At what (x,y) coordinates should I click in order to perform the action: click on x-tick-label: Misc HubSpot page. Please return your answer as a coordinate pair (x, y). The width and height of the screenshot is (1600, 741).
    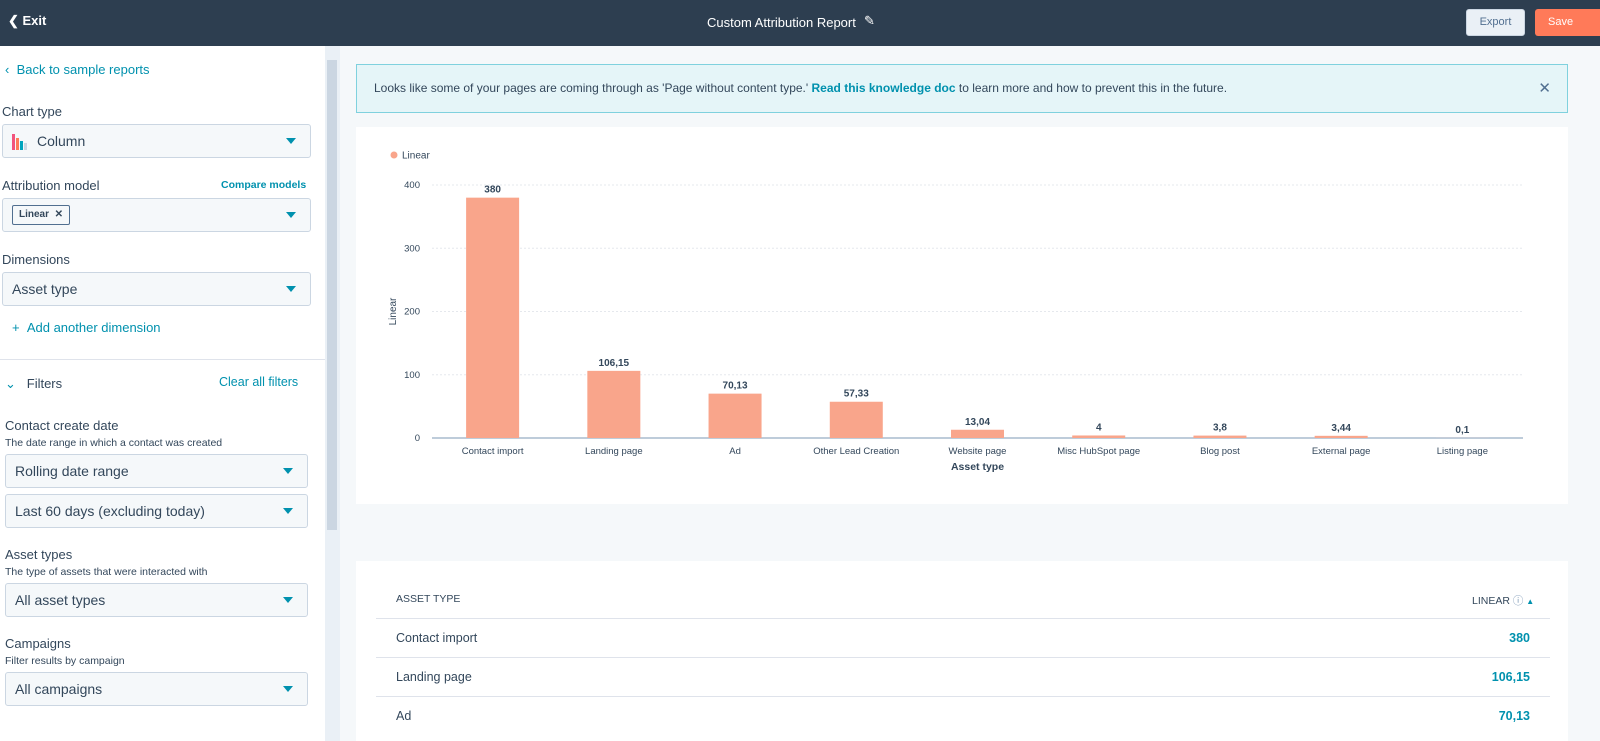
    Looking at the image, I should click on (1098, 451).